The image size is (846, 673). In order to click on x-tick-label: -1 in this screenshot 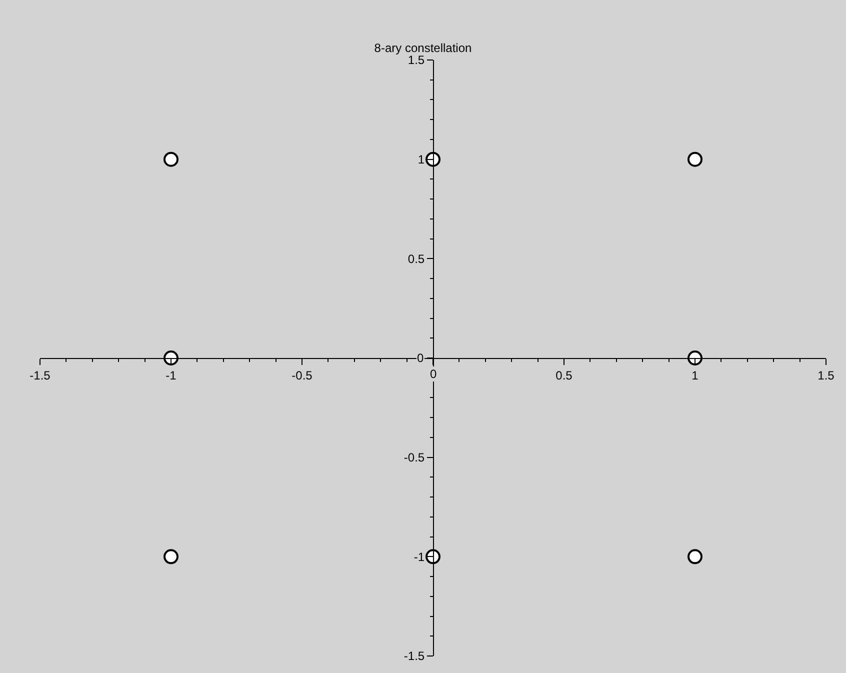, I will do `click(171, 375)`.